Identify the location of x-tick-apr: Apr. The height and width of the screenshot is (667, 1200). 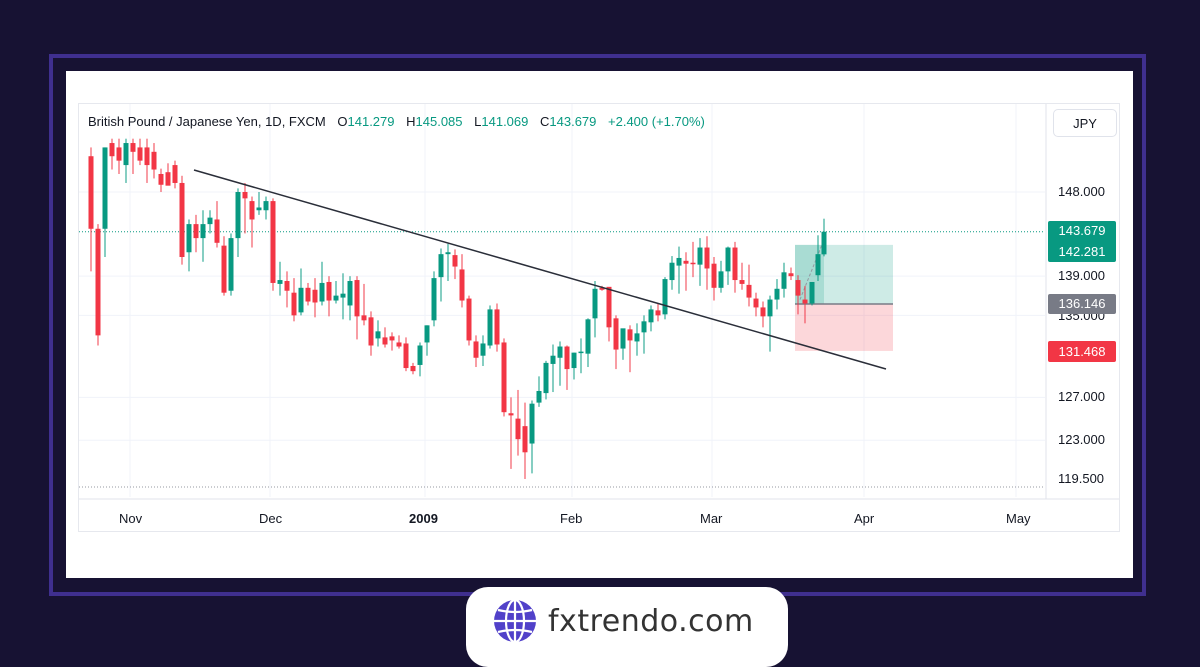
(864, 518).